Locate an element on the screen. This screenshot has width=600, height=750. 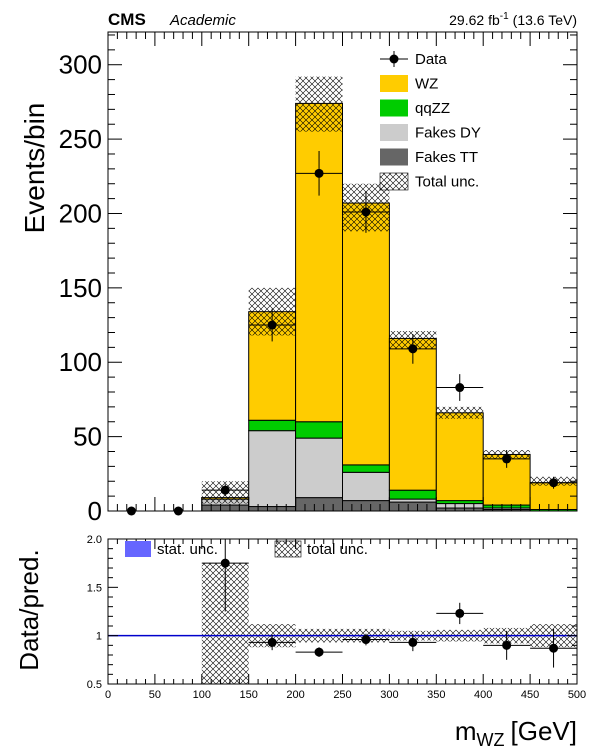
main-y-axis-title: Events/bin is located at coordinates (34, 168).